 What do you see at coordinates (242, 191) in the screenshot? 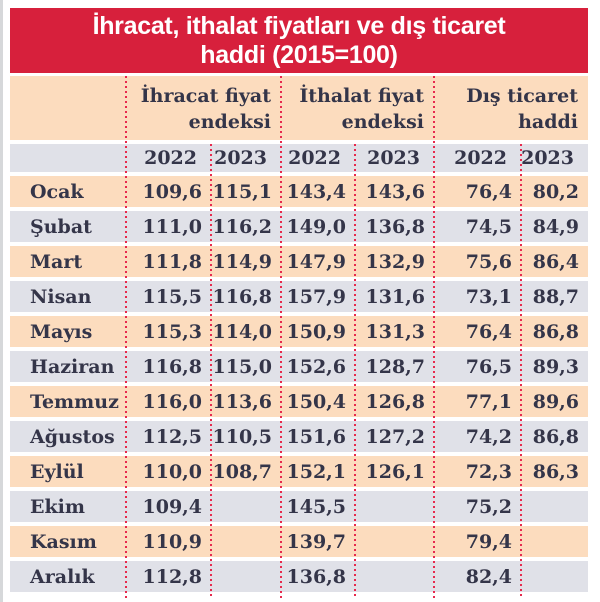
I see `value-cell: 115,1` at bounding box center [242, 191].